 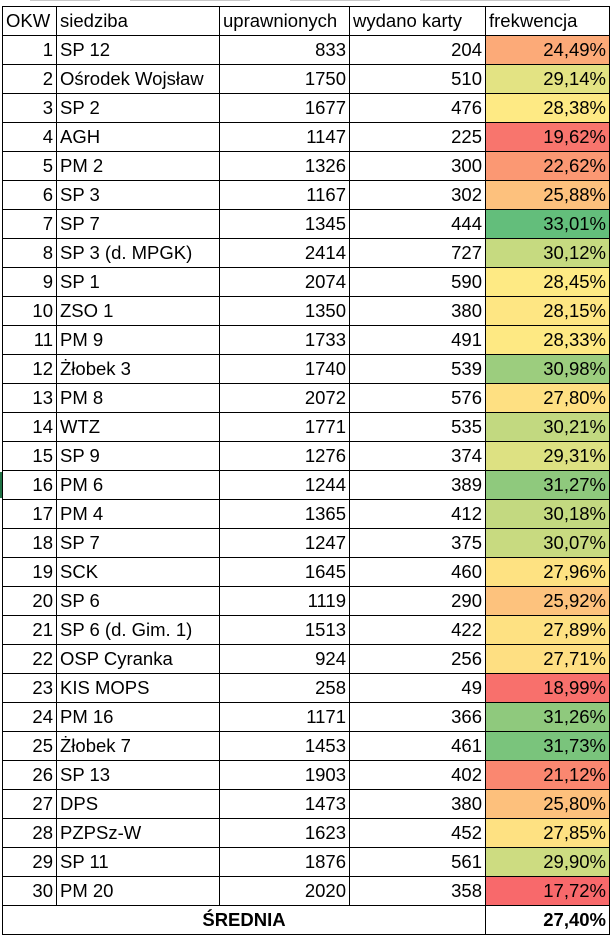 I want to click on cell-wydano-karty: 476, so click(x=417, y=108).